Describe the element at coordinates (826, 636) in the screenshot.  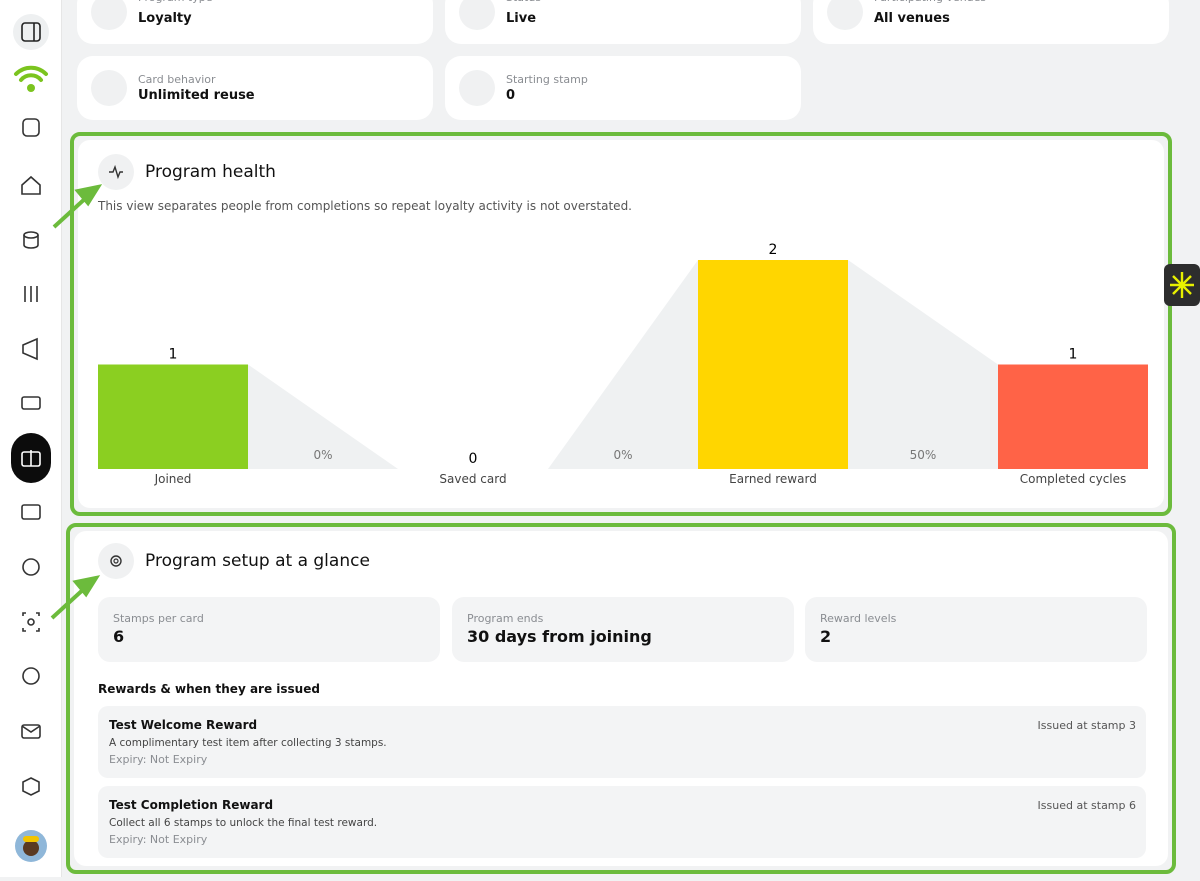
I see `stat-value: 2` at that location.